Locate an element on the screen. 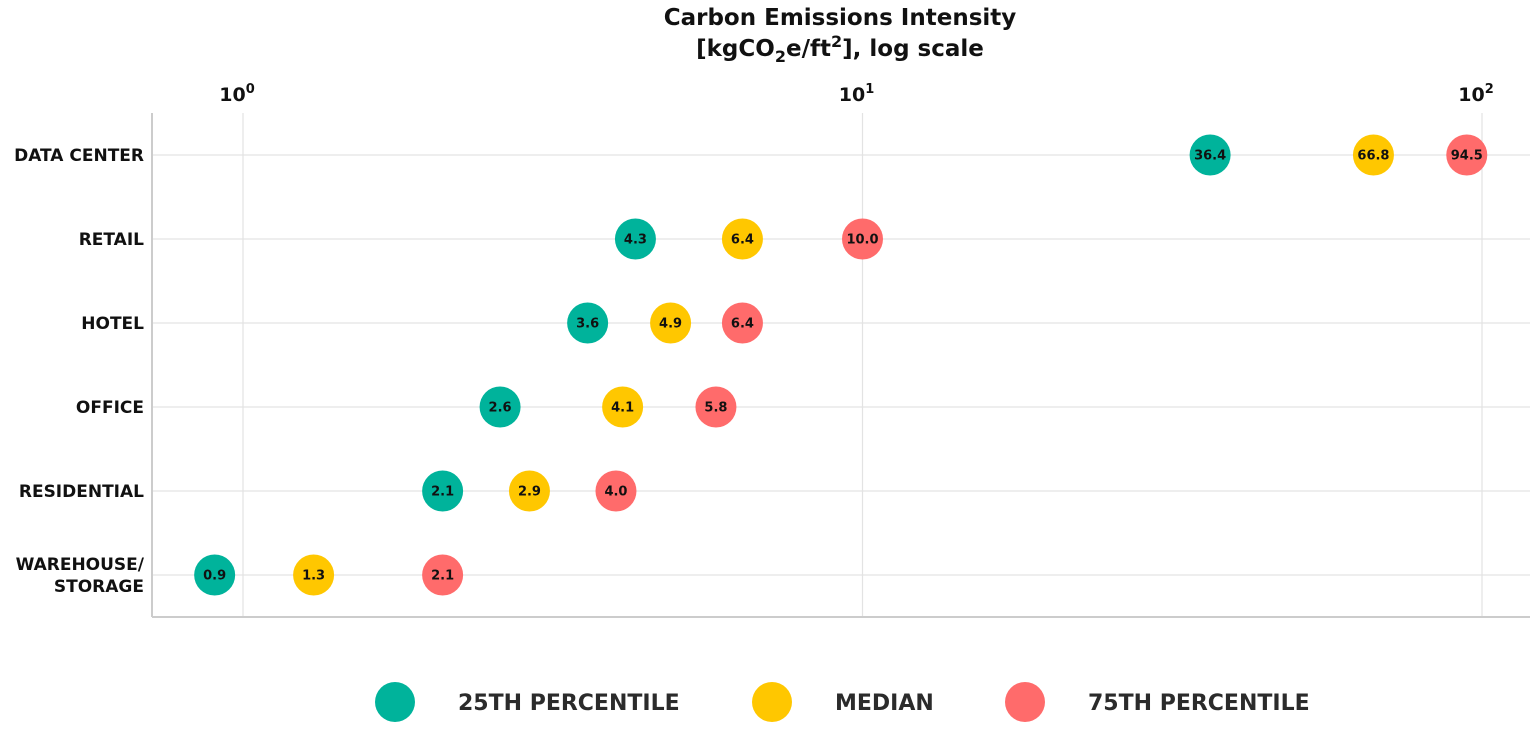 Image resolution: width=1536 pixels, height=731 pixels. category-label: WAREHOUSE/ is located at coordinates (80, 565).